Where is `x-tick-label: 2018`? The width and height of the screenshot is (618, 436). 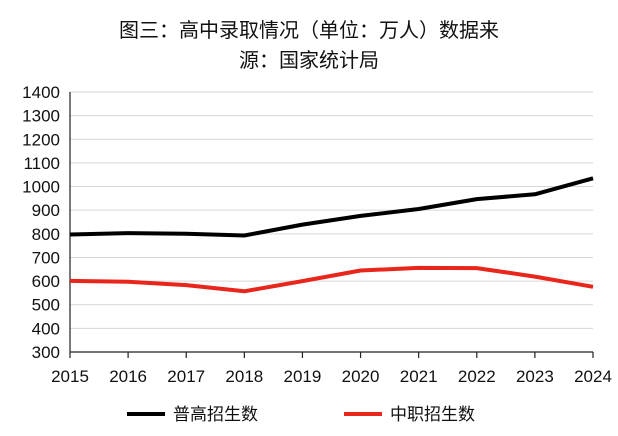 x-tick-label: 2018 is located at coordinates (244, 376).